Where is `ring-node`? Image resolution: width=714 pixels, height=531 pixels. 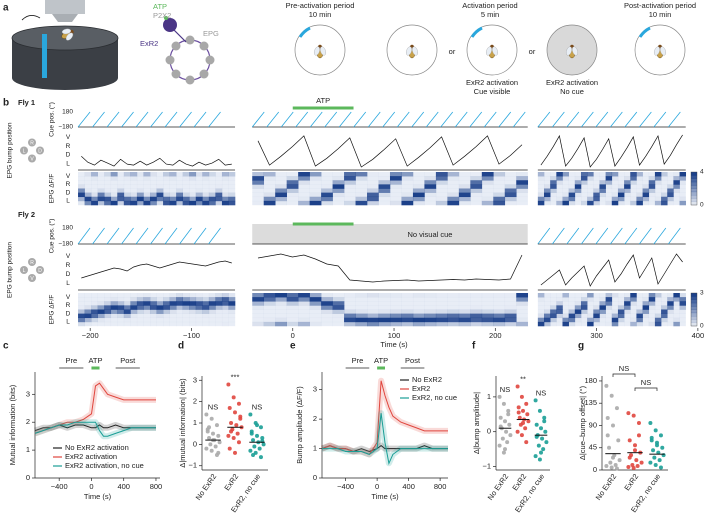
ring-node is located at coordinates (32, 262).